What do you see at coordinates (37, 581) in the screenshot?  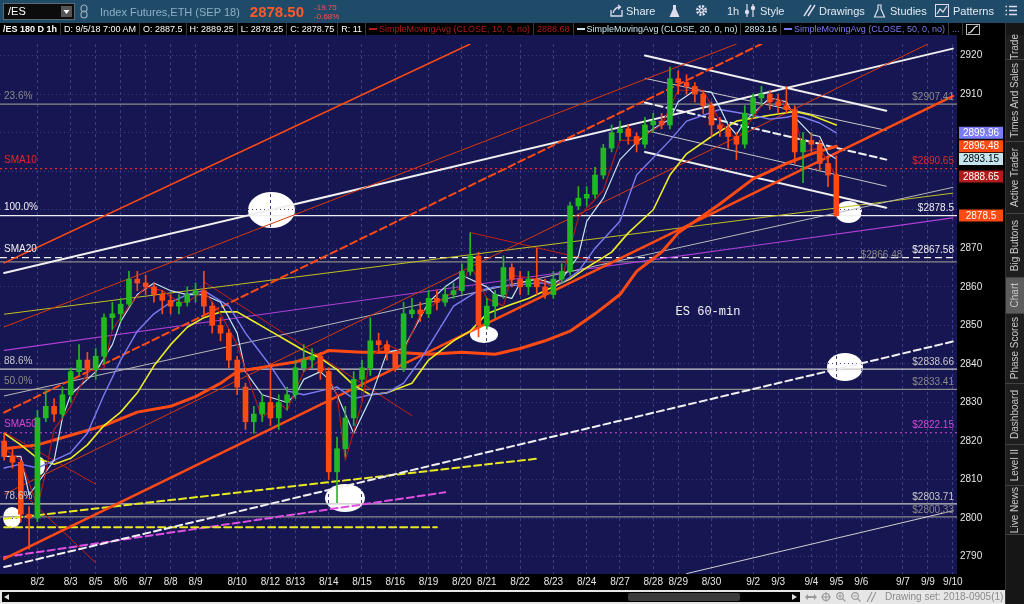 I see `x-tick-label: 8/2` at bounding box center [37, 581].